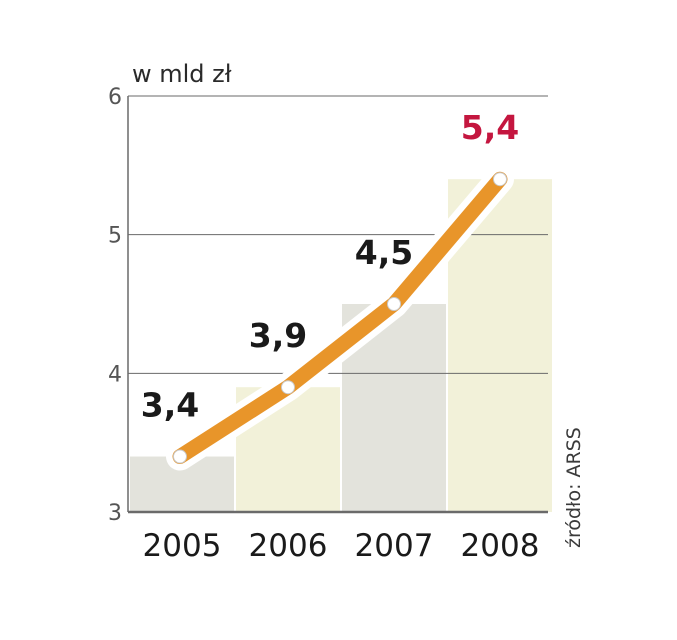 Image resolution: width=677 pixels, height=640 pixels. Describe the element at coordinates (115, 236) in the screenshot. I see `y-tick-label: 5` at that location.